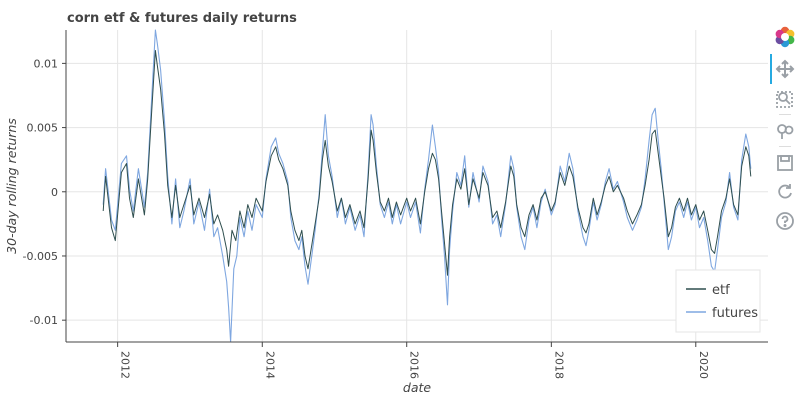 This screenshot has height=400, width=800. What do you see at coordinates (125, 365) in the screenshot?
I see `x-tick-label: 2012` at bounding box center [125, 365].